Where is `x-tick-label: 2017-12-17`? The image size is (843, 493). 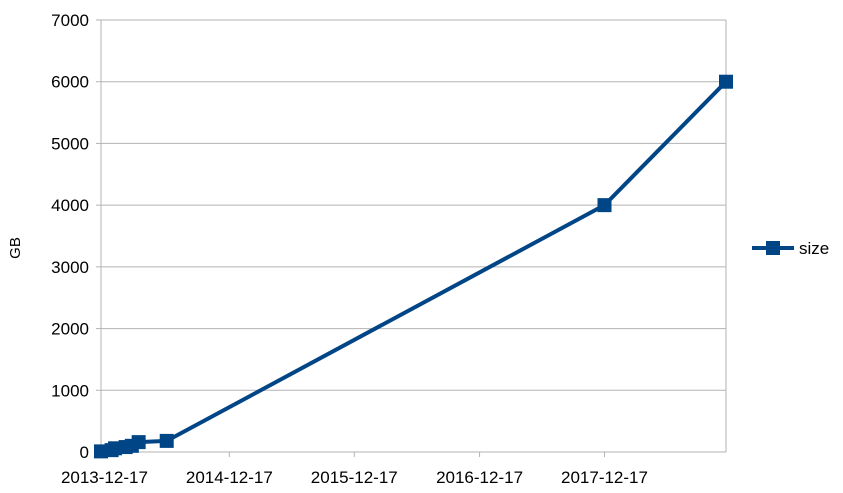
x-tick-label: 2017-12-17 is located at coordinates (604, 477).